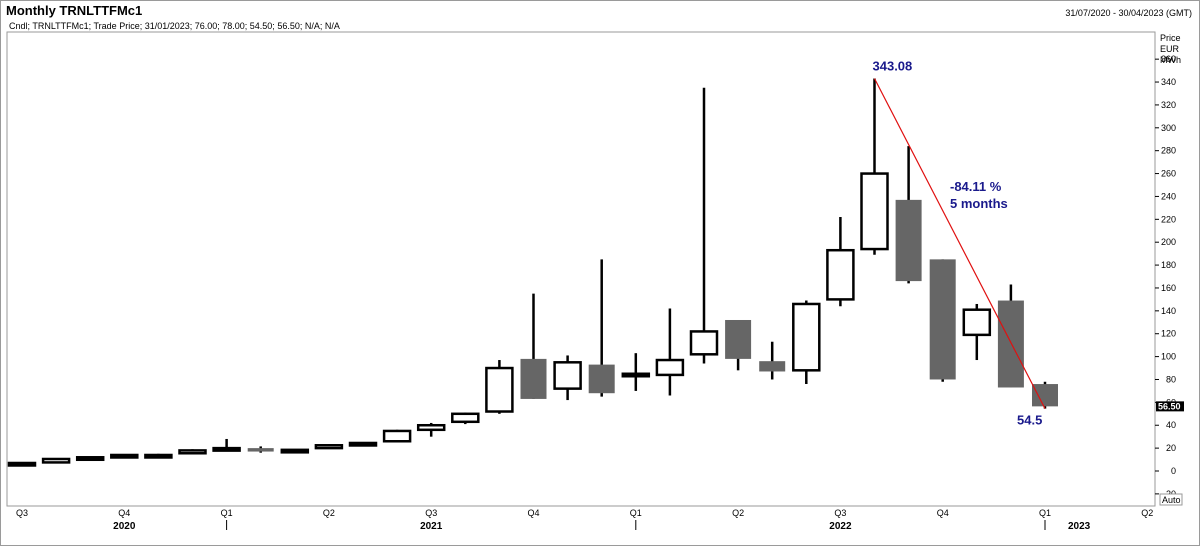 The width and height of the screenshot is (1200, 546). I want to click on x-year-label: 2020, so click(124, 526).